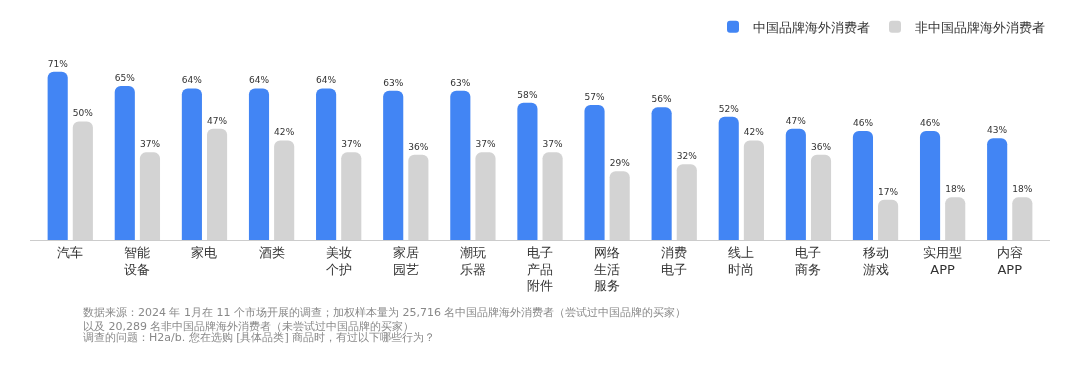  Describe the element at coordinates (674, 260) in the screenshot. I see `x-tick-label: 消费电子` at that location.